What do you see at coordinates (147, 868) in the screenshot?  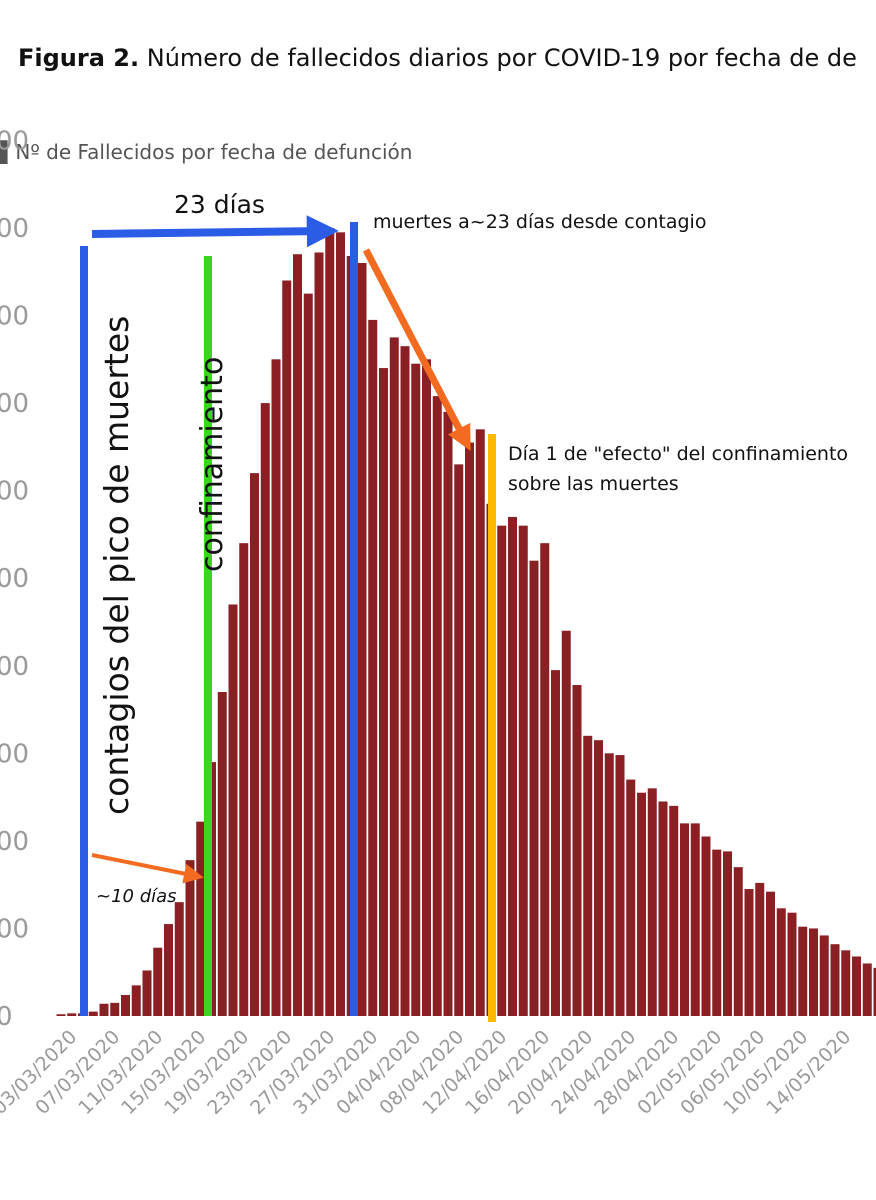 I see `ten-days-arrow` at bounding box center [147, 868].